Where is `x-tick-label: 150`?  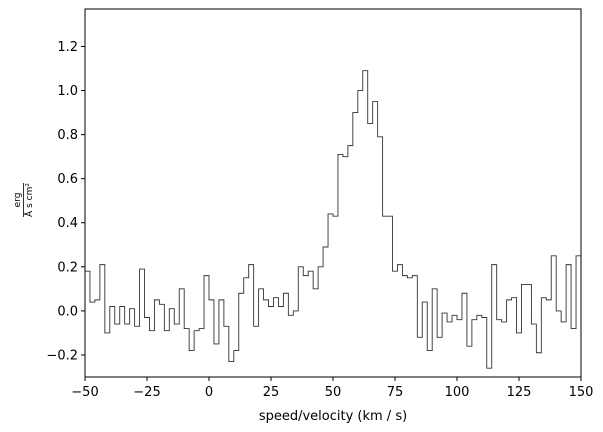
x-tick-label: 150 is located at coordinates (581, 392).